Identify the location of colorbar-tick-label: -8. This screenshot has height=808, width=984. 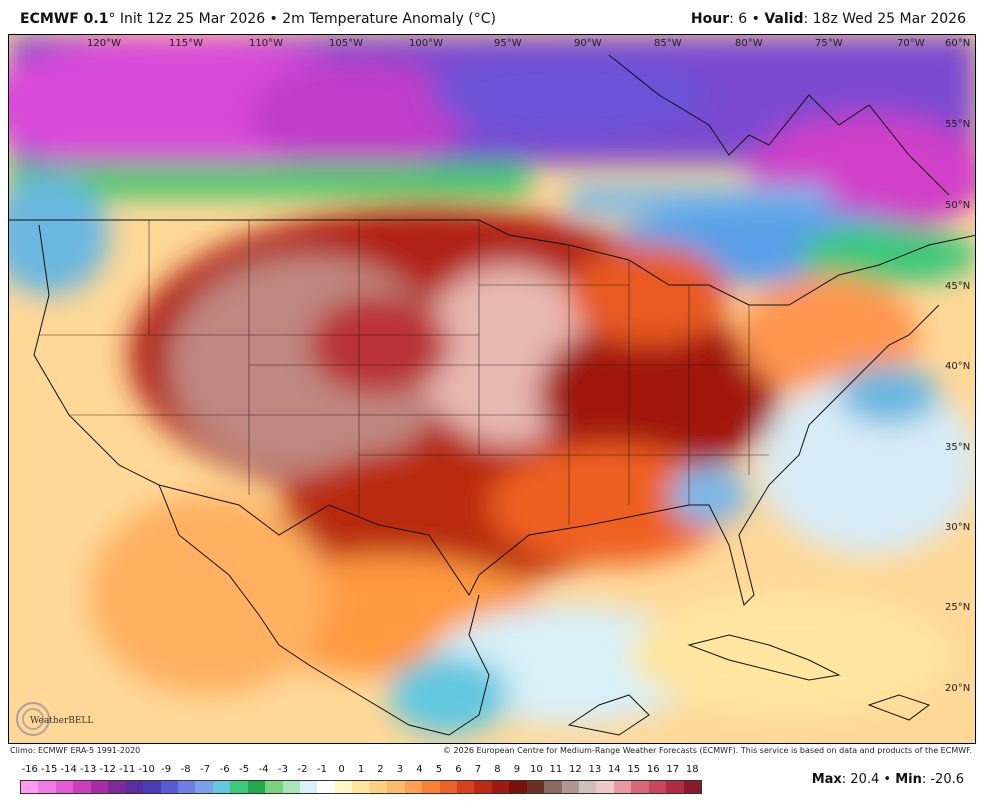
(185, 769).